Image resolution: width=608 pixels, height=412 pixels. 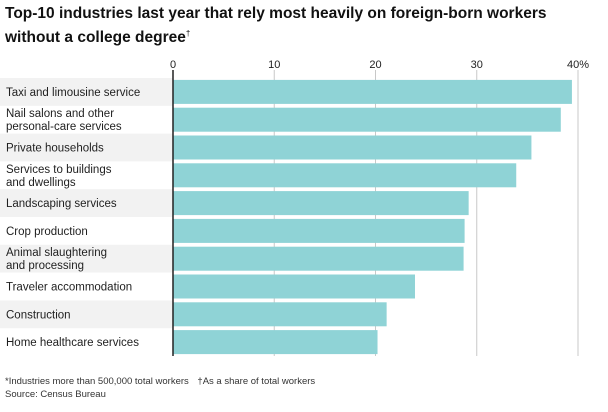 What do you see at coordinates (375, 65) in the screenshot?
I see `x-tick-label: 20` at bounding box center [375, 65].